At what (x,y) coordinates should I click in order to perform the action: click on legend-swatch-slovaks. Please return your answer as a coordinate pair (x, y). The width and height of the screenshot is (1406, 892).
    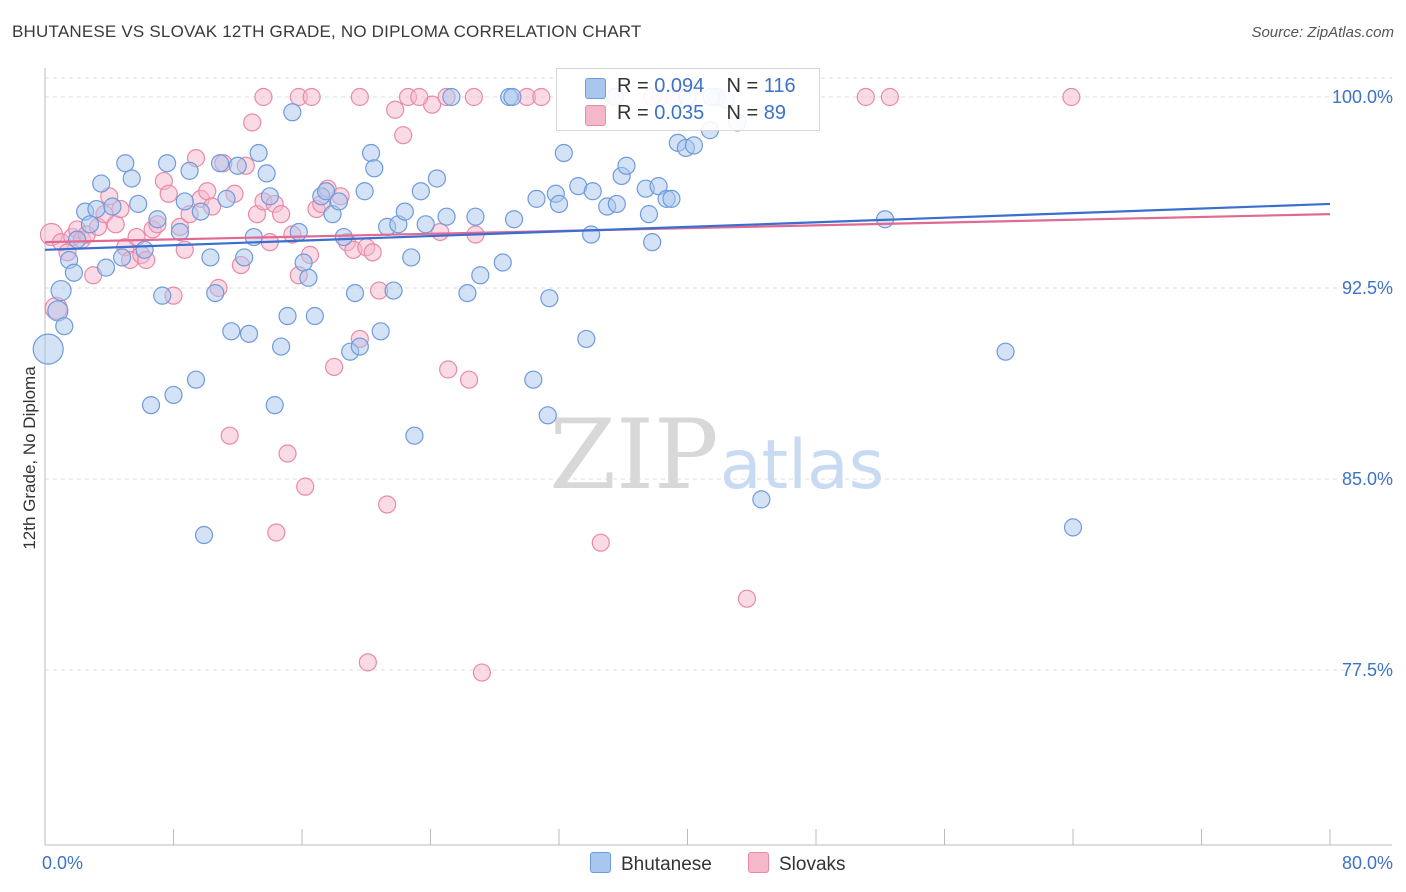
    Looking at the image, I should click on (595, 115).